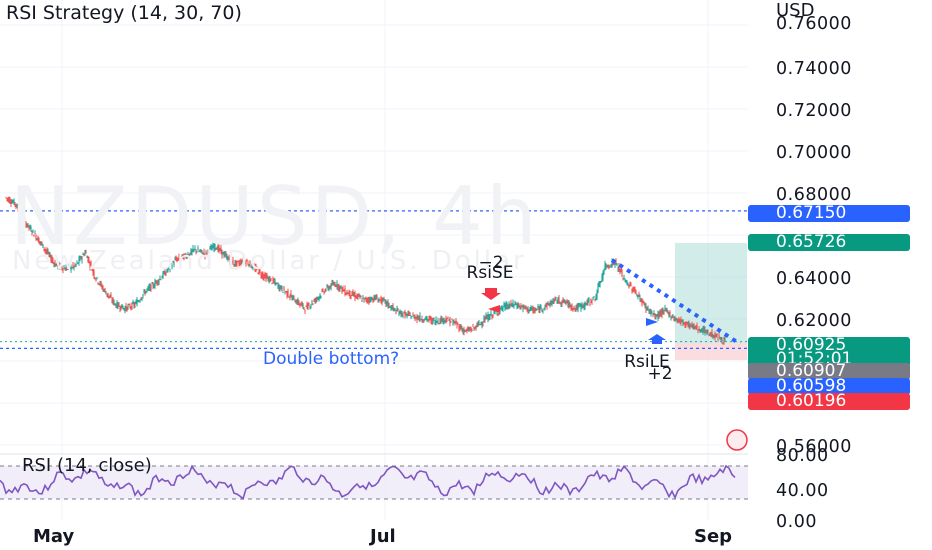  What do you see at coordinates (829, 401) in the screenshot?
I see `stop-red-badge: 0.60196` at bounding box center [829, 401].